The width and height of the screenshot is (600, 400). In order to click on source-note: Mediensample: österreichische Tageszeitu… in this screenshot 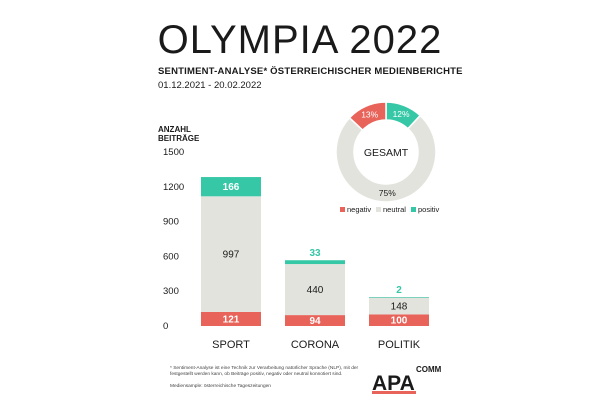, I will do `click(220, 386)`.